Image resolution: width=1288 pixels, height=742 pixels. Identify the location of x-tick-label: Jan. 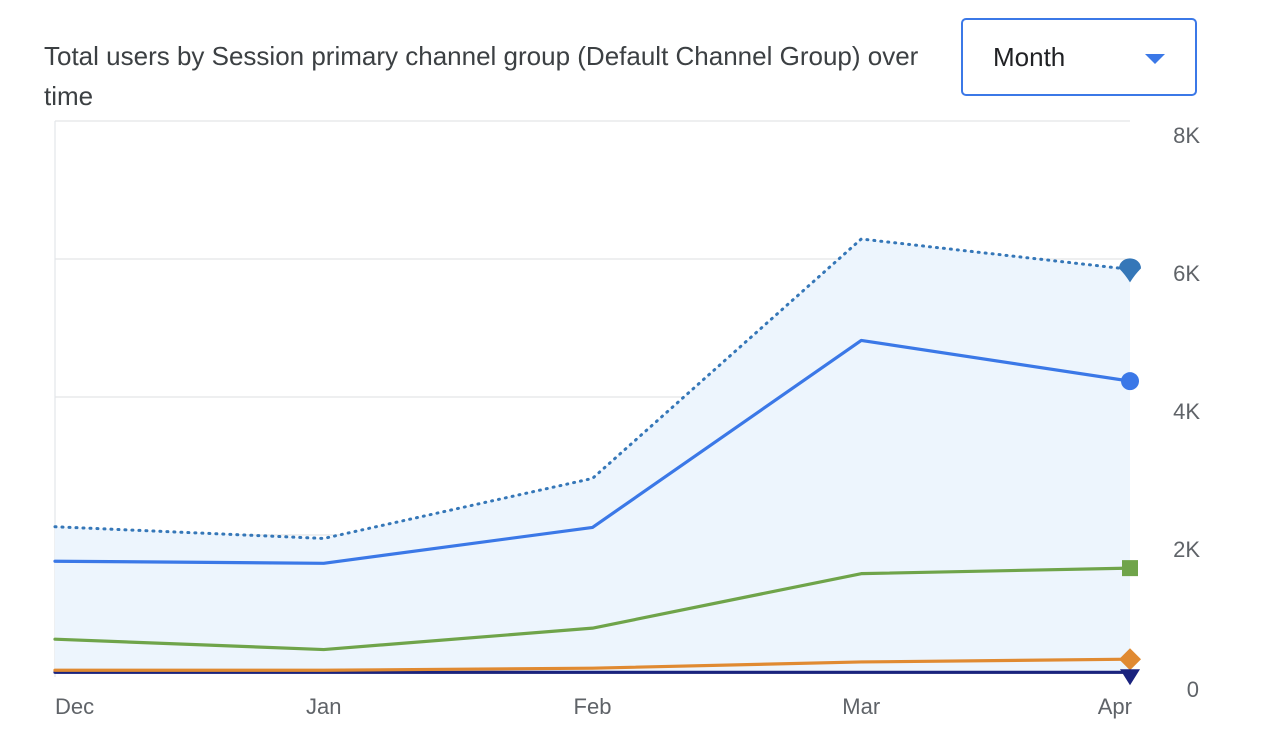
(323, 706).